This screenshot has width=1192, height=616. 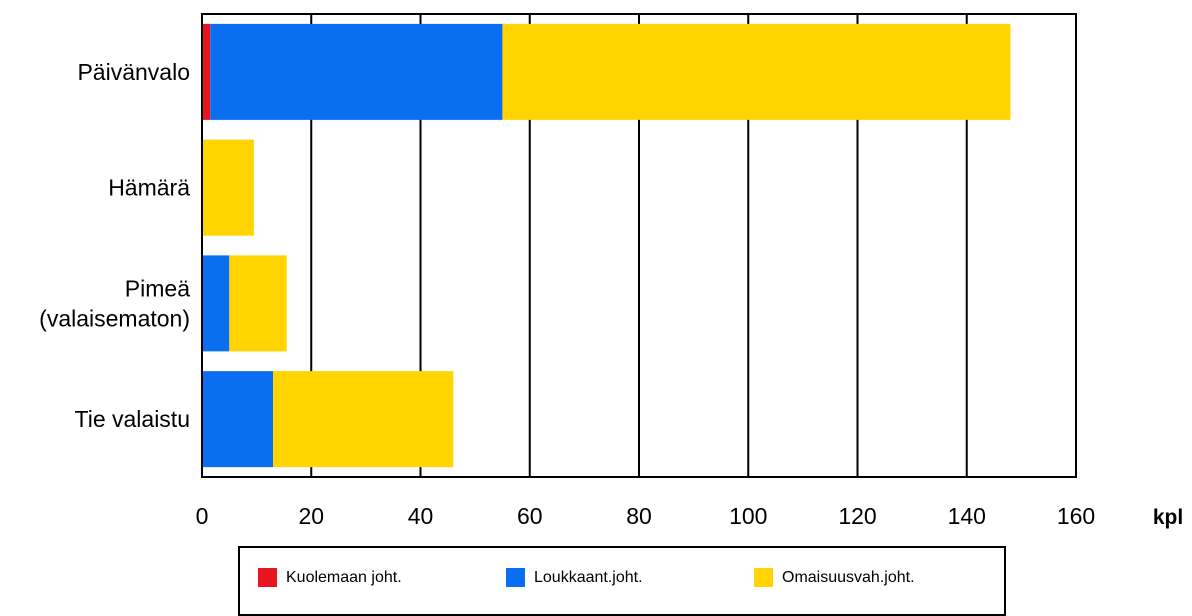 I want to click on x-tick-labels: 0 20 40 60 80 100 120 140 160, so click(x=646, y=516).